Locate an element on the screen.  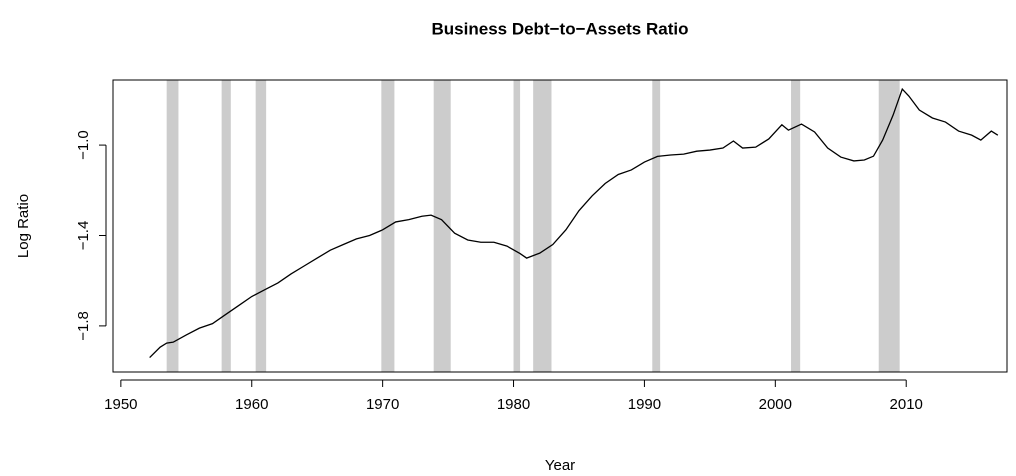
y-tick-label: −1.8 is located at coordinates (83, 326).